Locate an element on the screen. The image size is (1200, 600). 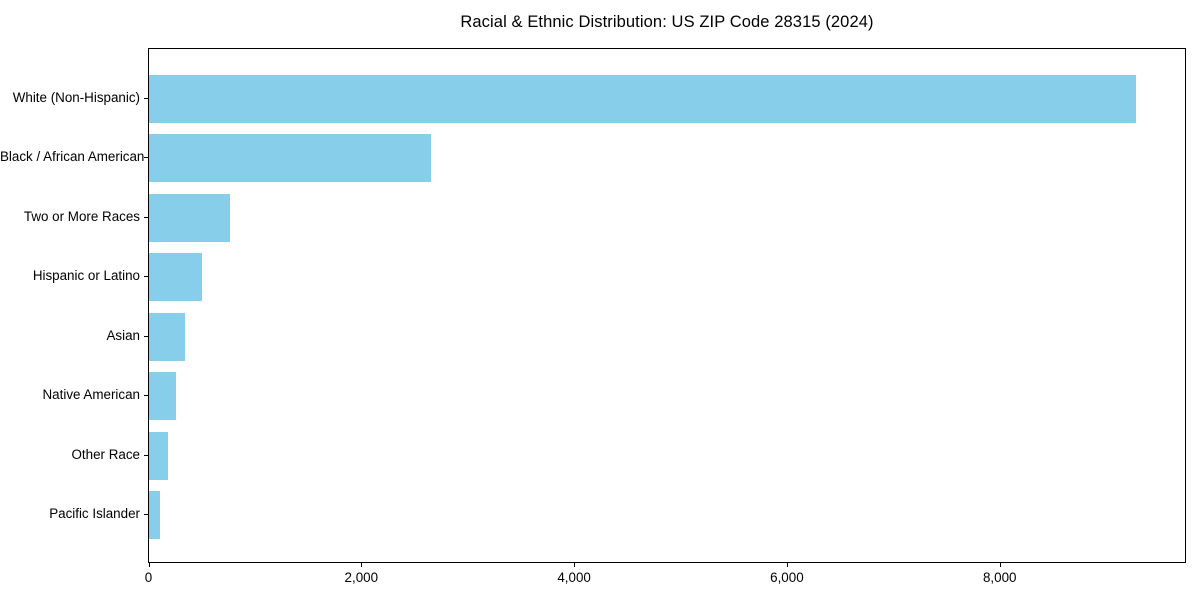
y-tick-label-2: Two or More Races is located at coordinates (81, 216).